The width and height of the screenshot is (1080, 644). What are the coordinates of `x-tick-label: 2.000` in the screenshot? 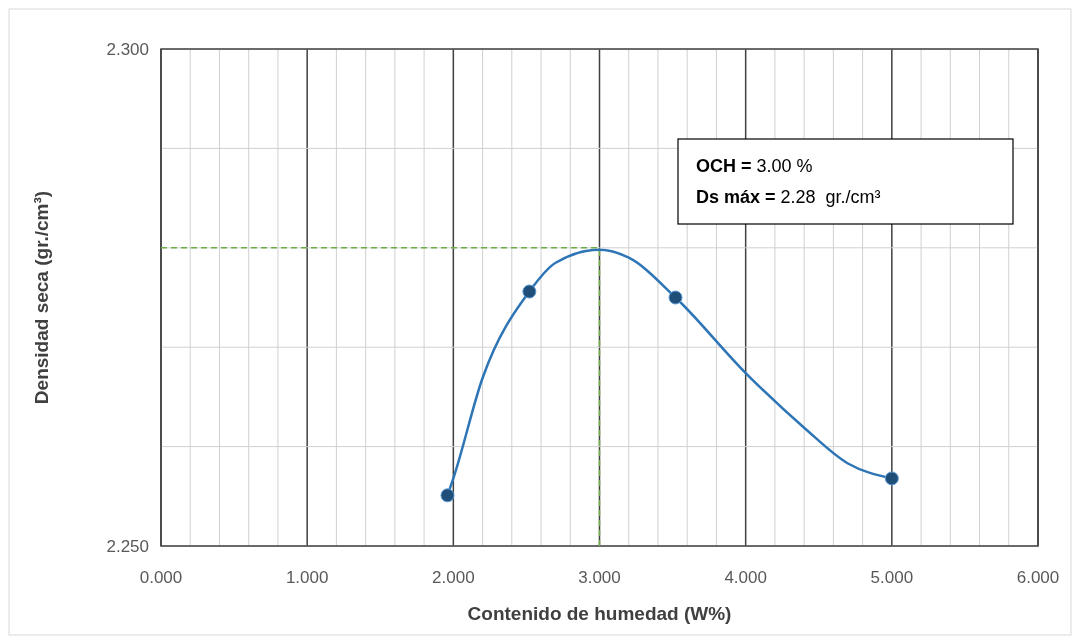 It's located at (453, 577).